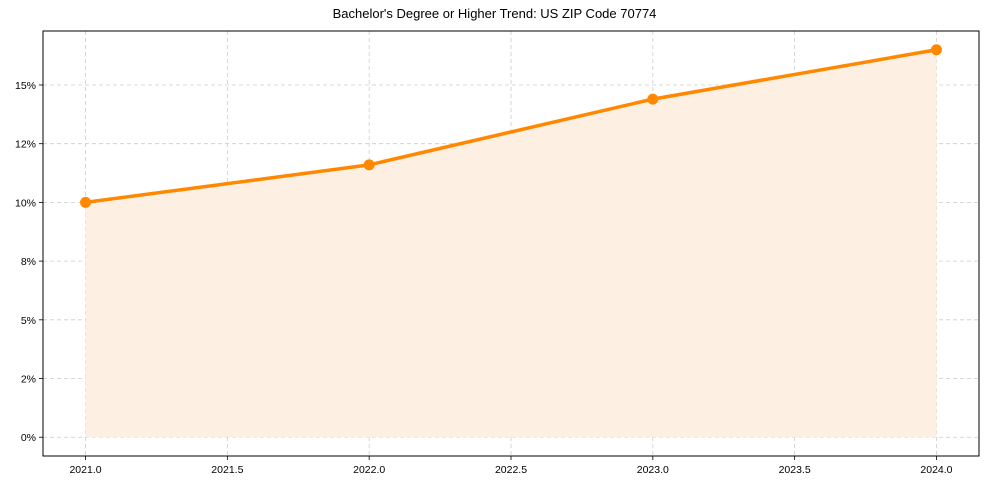 This screenshot has width=989, height=490. I want to click on y-tick-label: 12%, so click(25, 145).